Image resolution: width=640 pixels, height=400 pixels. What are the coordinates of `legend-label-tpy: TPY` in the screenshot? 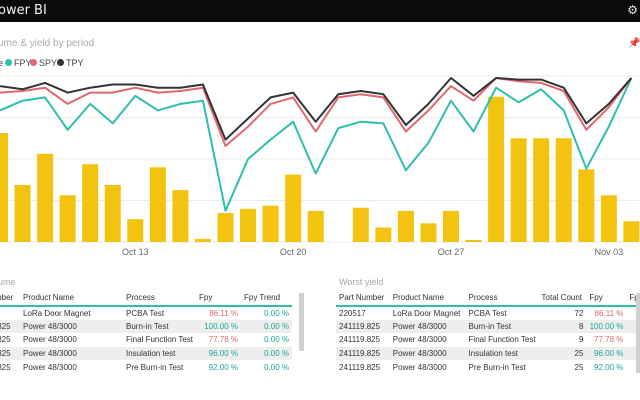 It's located at (75, 63).